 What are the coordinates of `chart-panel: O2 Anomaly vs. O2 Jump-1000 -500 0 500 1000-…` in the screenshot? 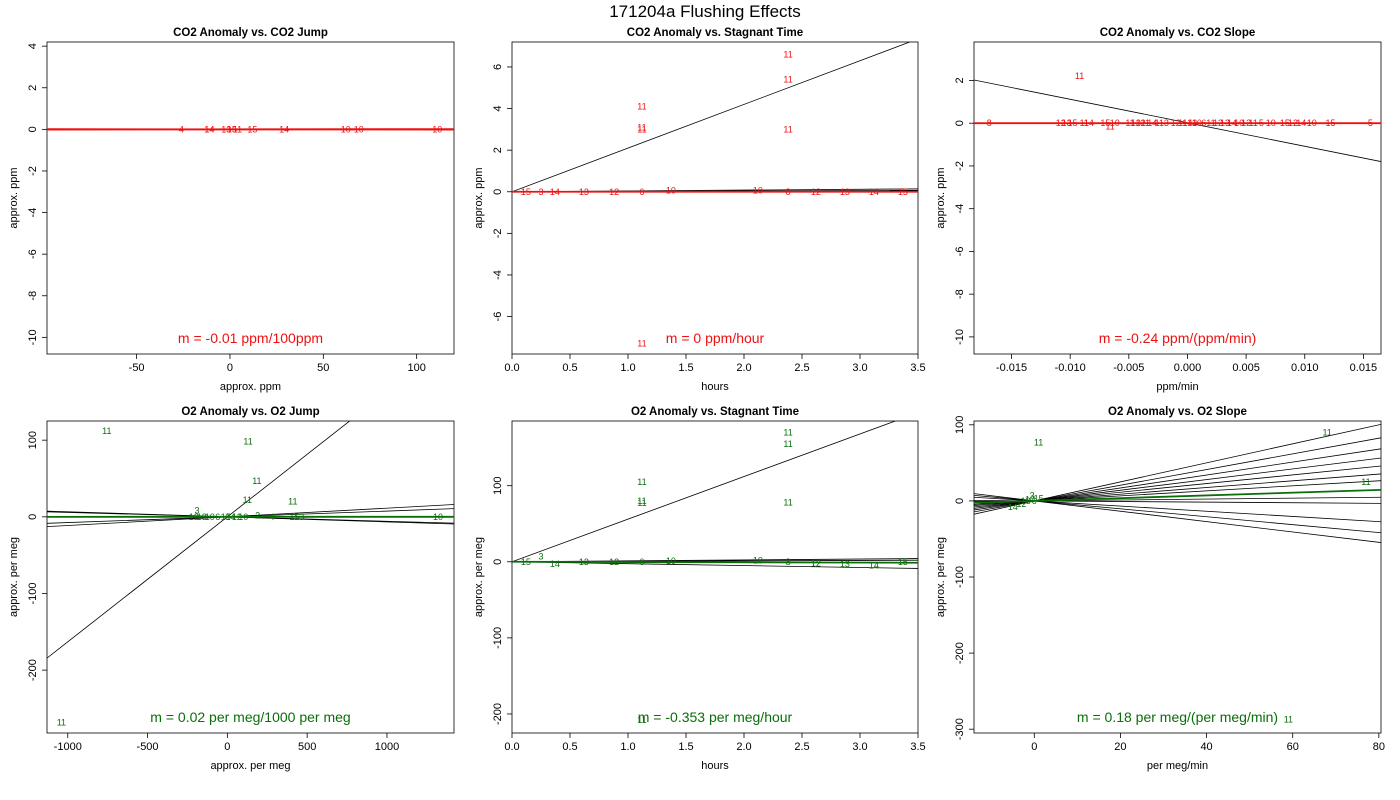 It's located at (231, 589).